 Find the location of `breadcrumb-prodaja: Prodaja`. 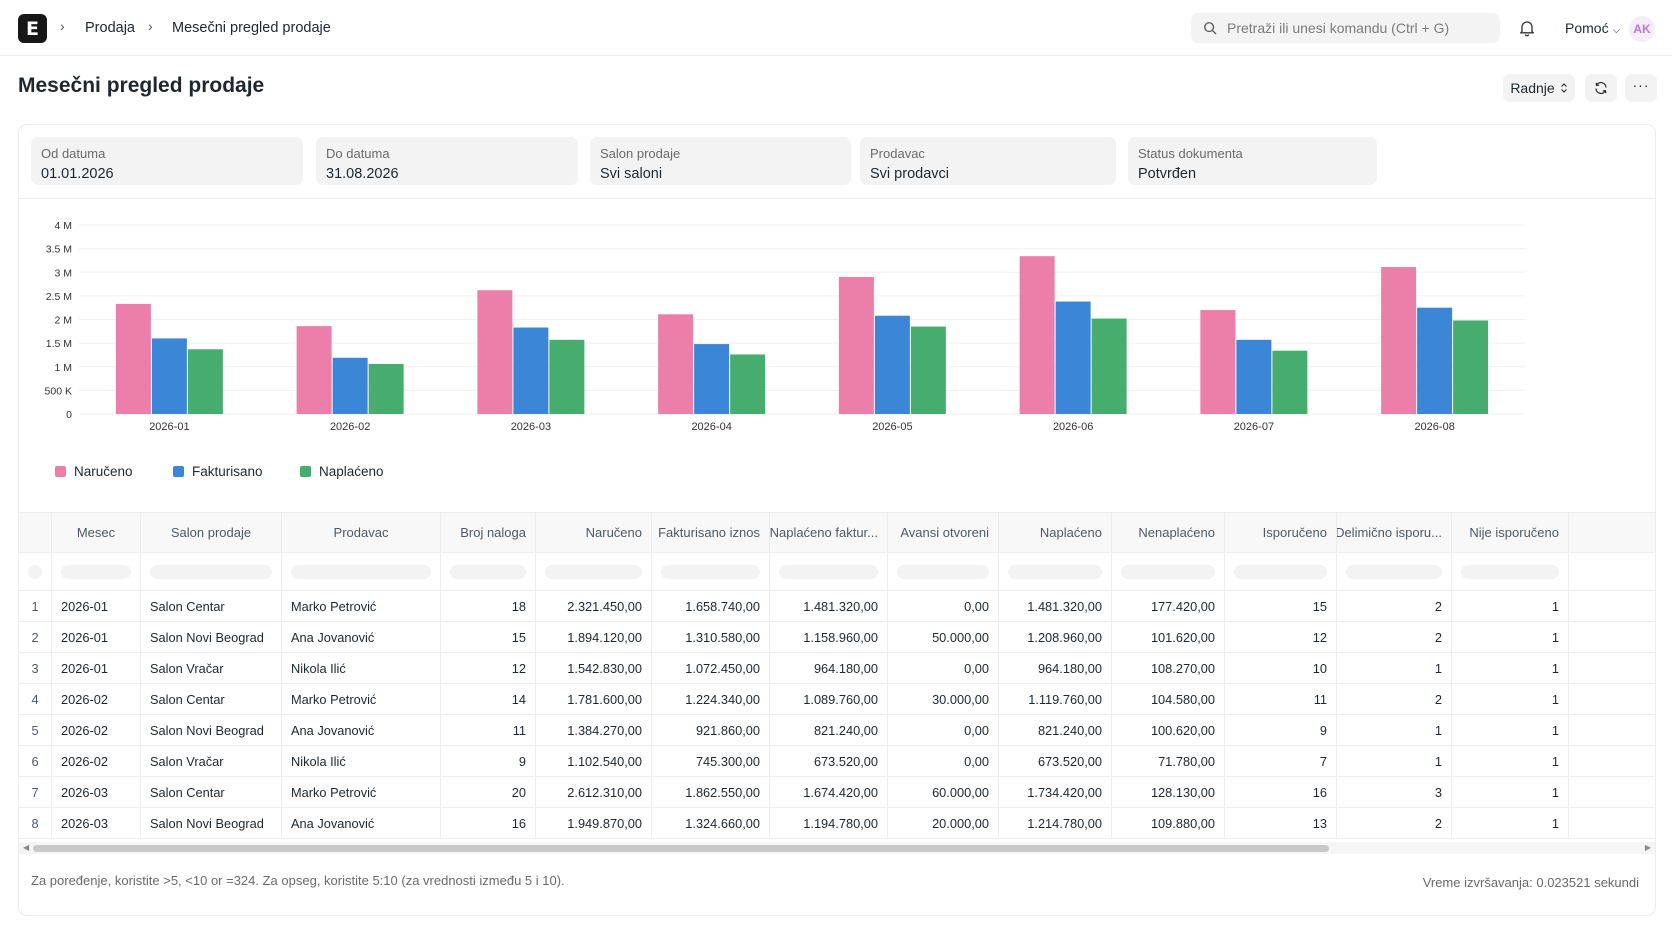

breadcrumb-prodaja: Prodaja is located at coordinates (110, 28).